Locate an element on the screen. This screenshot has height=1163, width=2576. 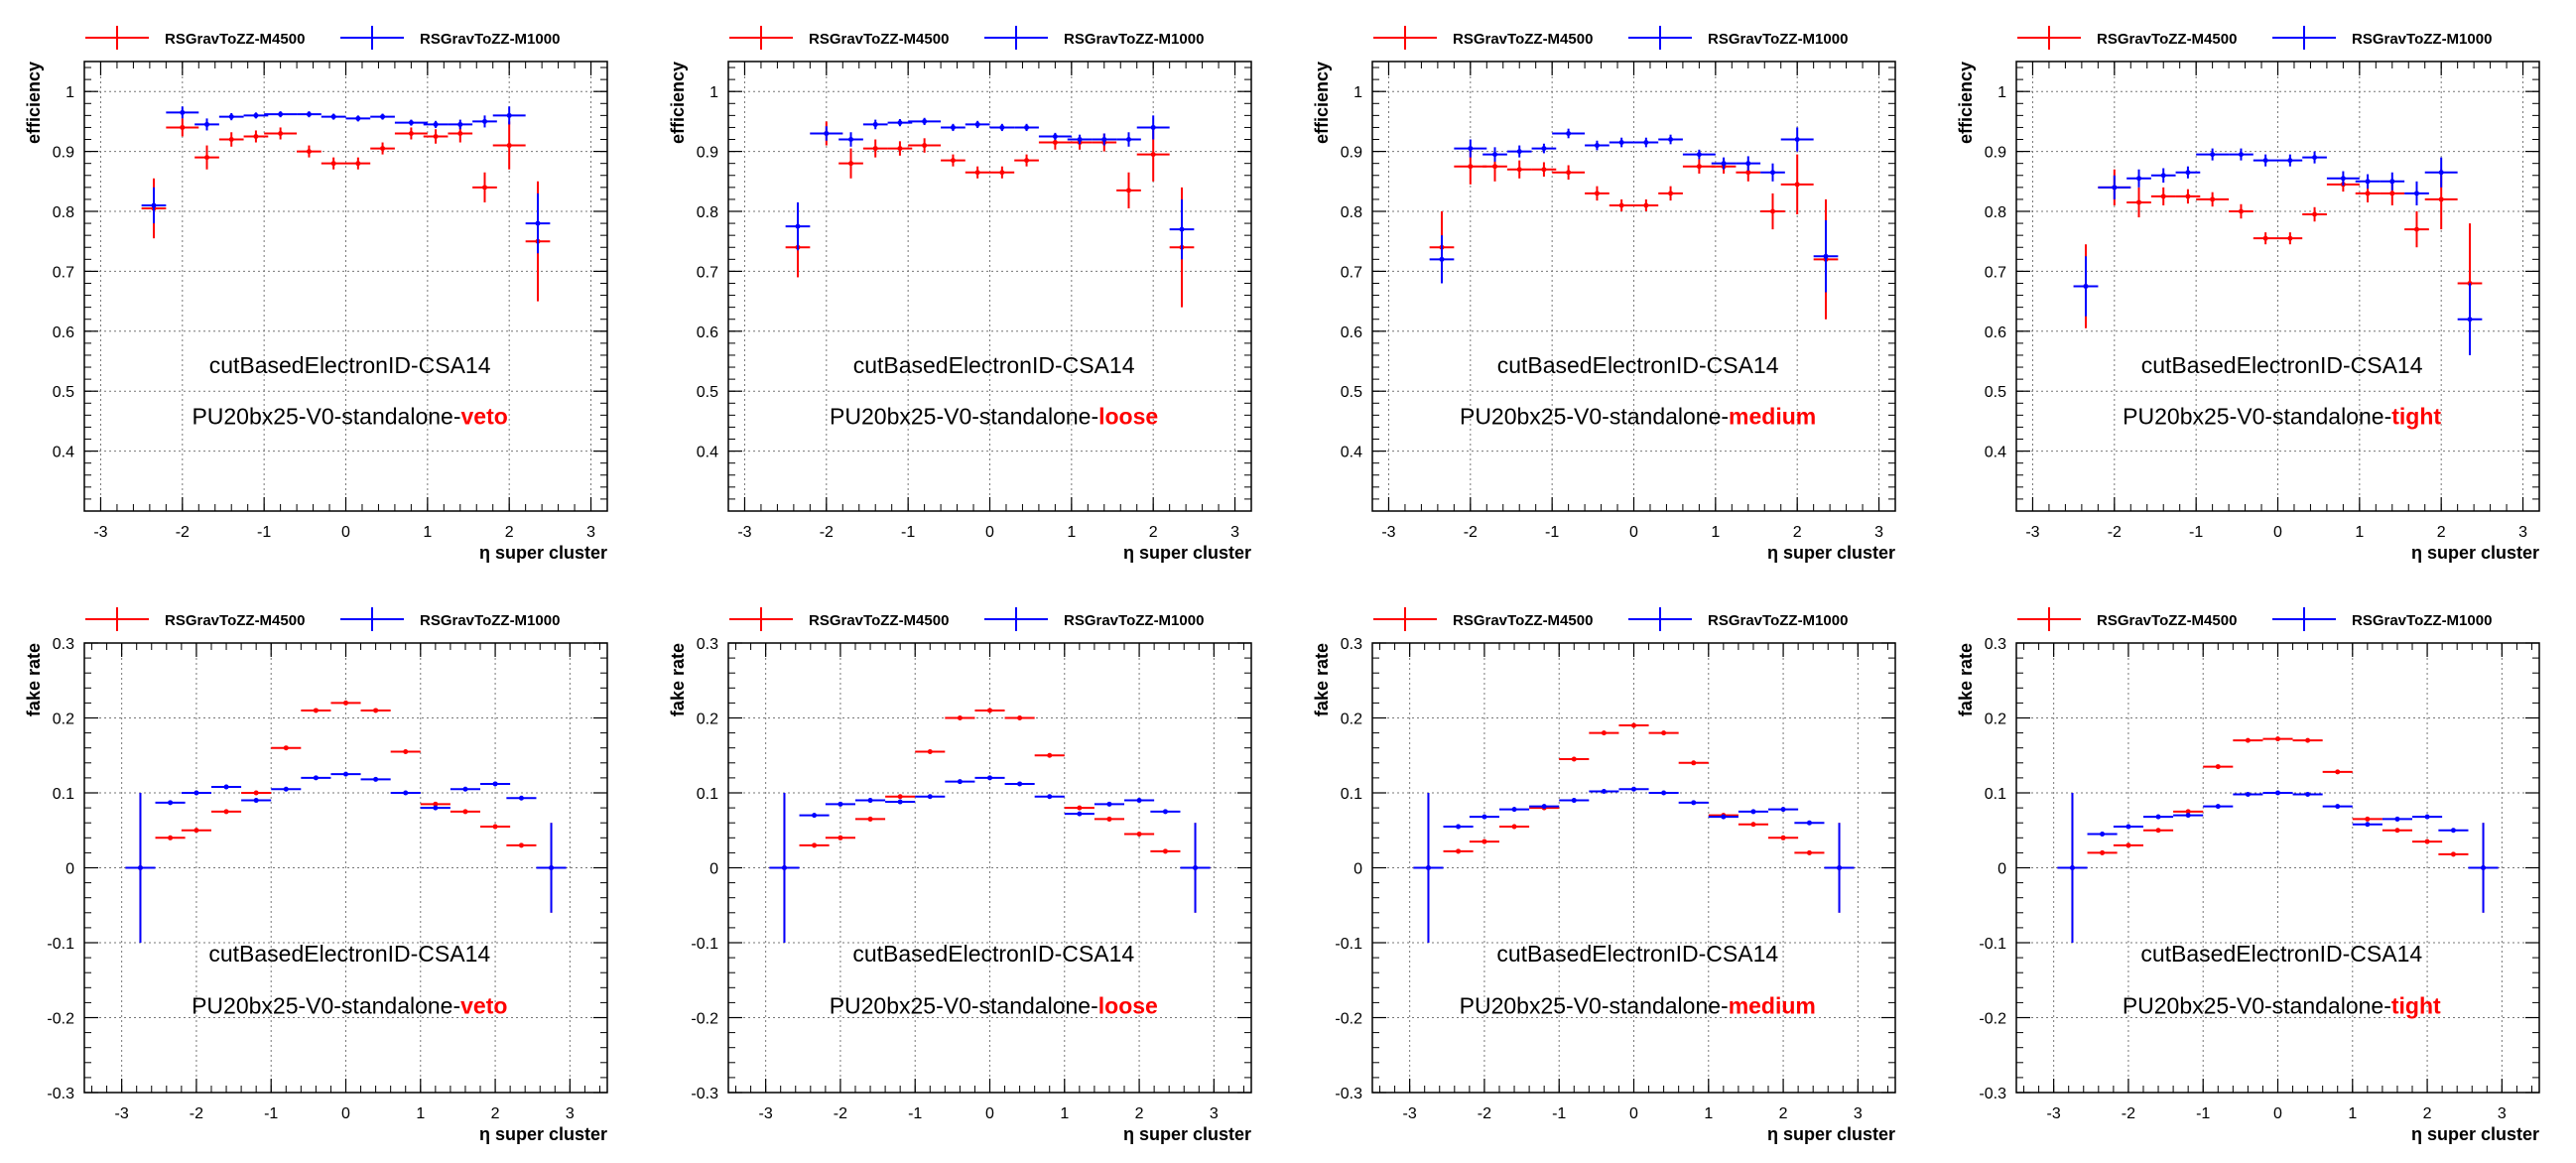
y-tick-label: 0.7 is located at coordinates (64, 272).